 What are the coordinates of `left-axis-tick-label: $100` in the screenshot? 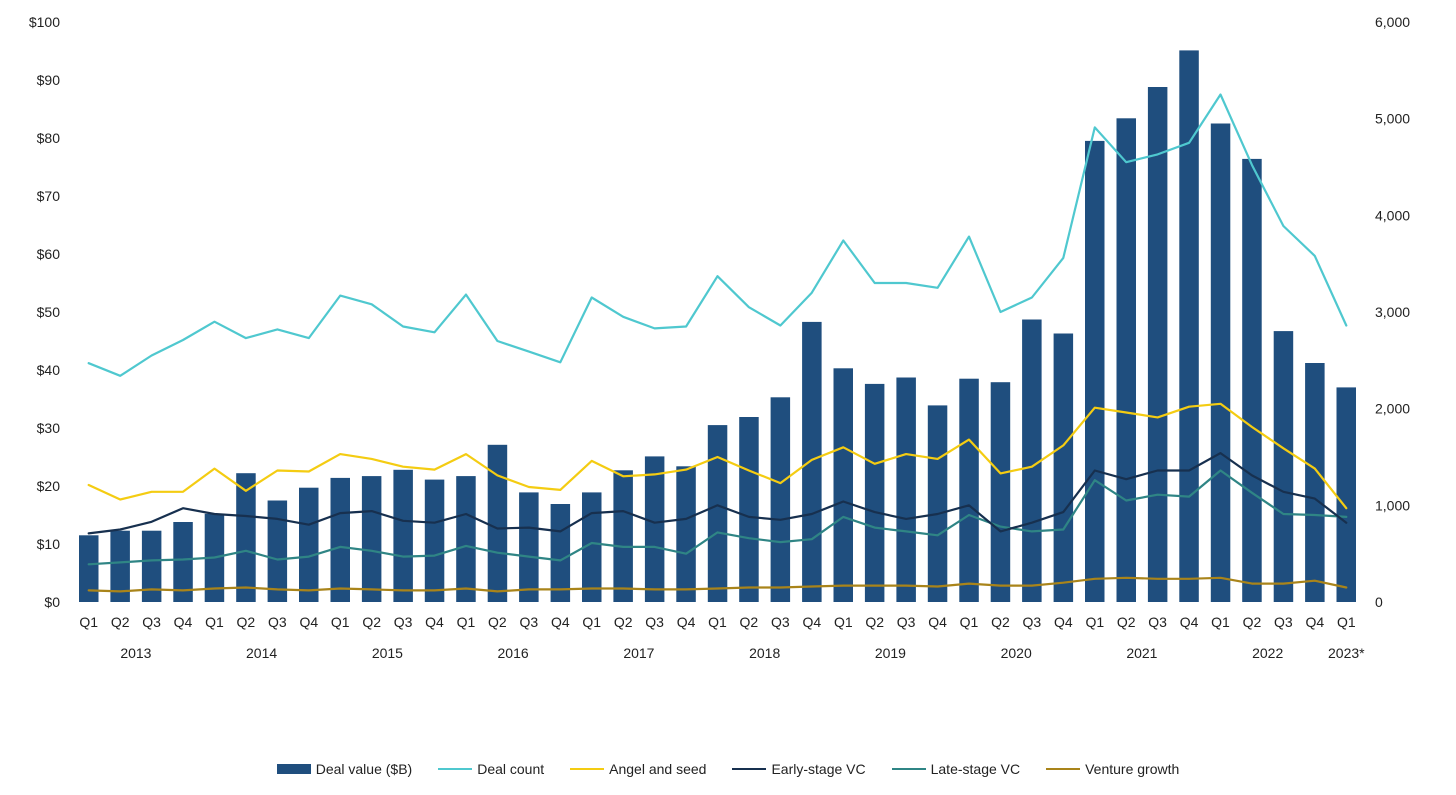 It's located at (44, 22).